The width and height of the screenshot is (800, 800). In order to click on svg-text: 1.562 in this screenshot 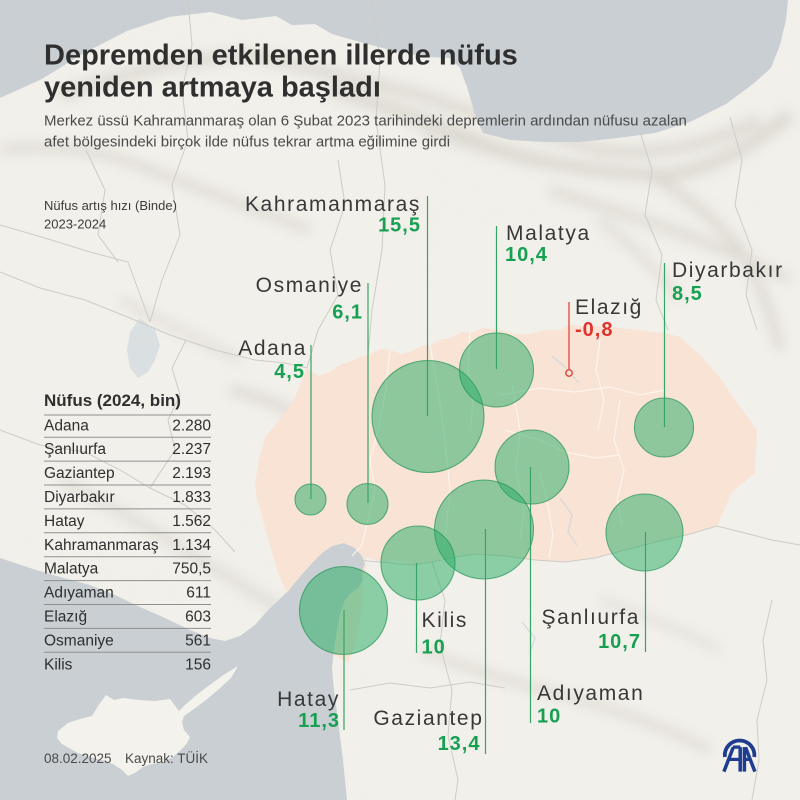, I will do `click(191, 521)`.